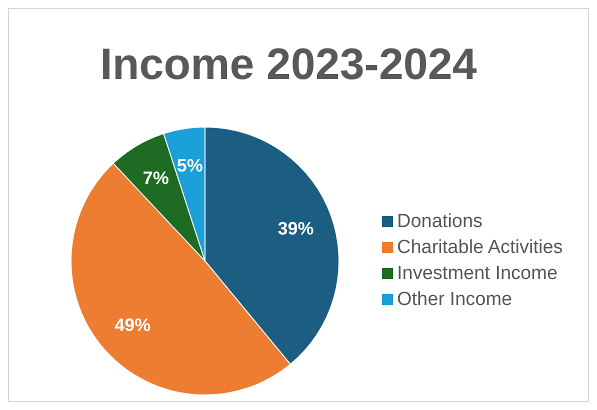 This screenshot has width=597, height=410. What do you see at coordinates (132, 324) in the screenshot?
I see `data-label: 49%` at bounding box center [132, 324].